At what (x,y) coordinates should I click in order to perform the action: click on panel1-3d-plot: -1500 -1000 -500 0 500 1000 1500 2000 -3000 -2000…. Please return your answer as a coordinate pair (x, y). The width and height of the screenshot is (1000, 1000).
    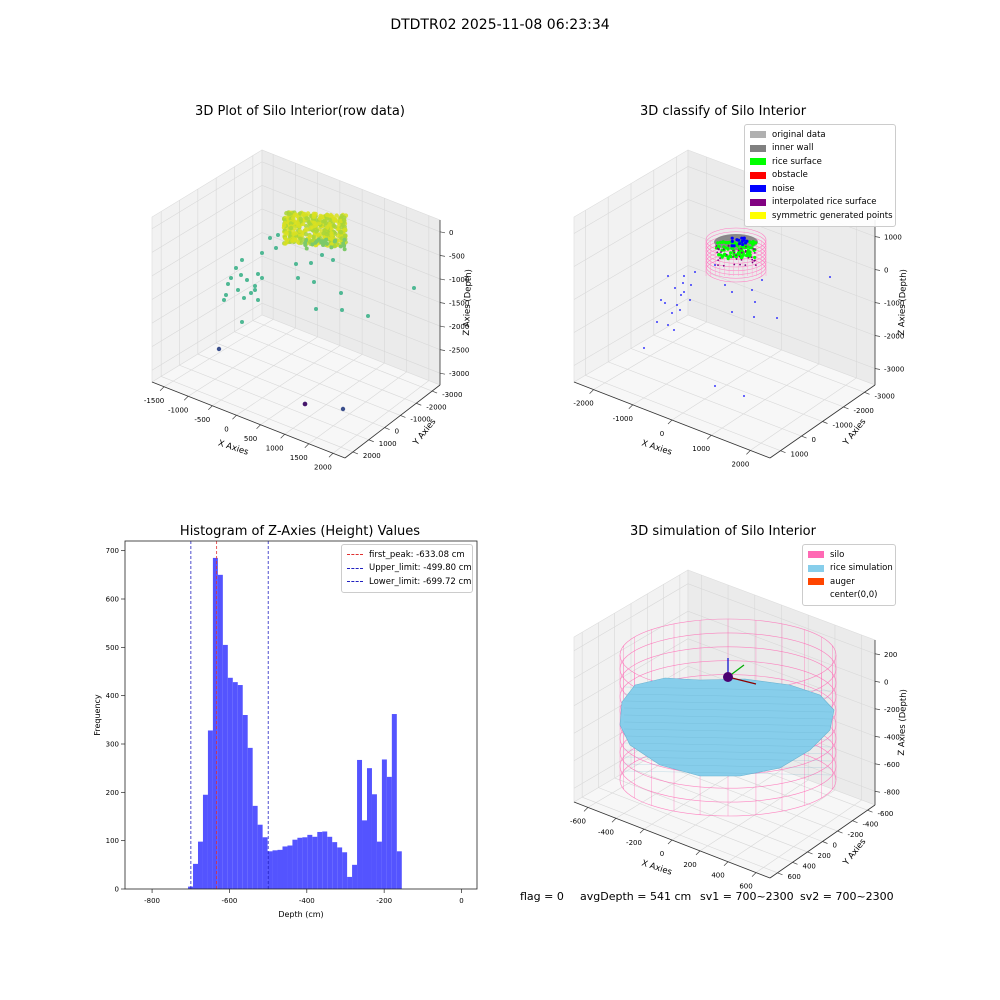
    Looking at the image, I should click on (309, 310).